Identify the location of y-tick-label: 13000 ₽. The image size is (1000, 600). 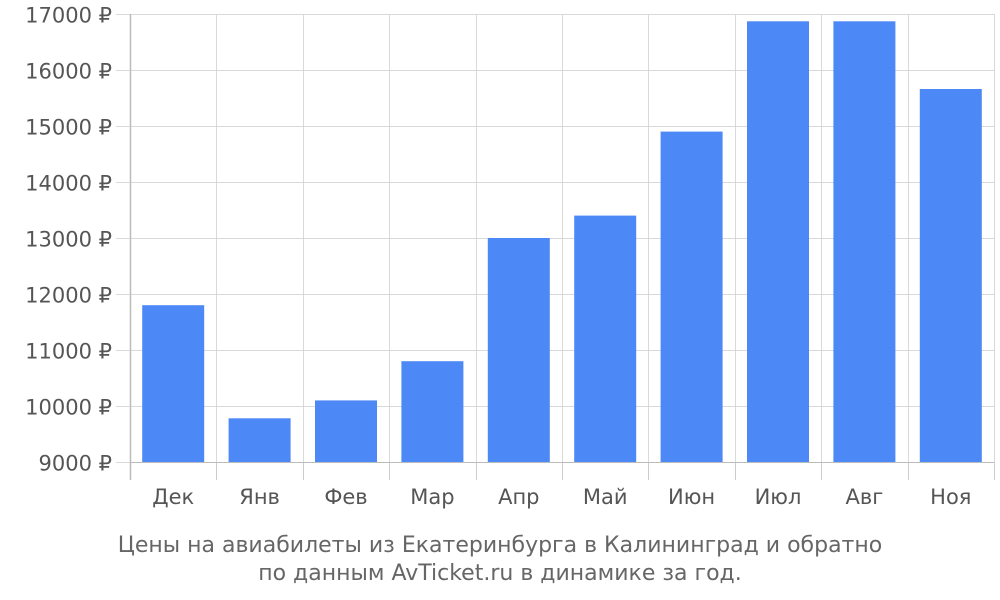
(68, 240).